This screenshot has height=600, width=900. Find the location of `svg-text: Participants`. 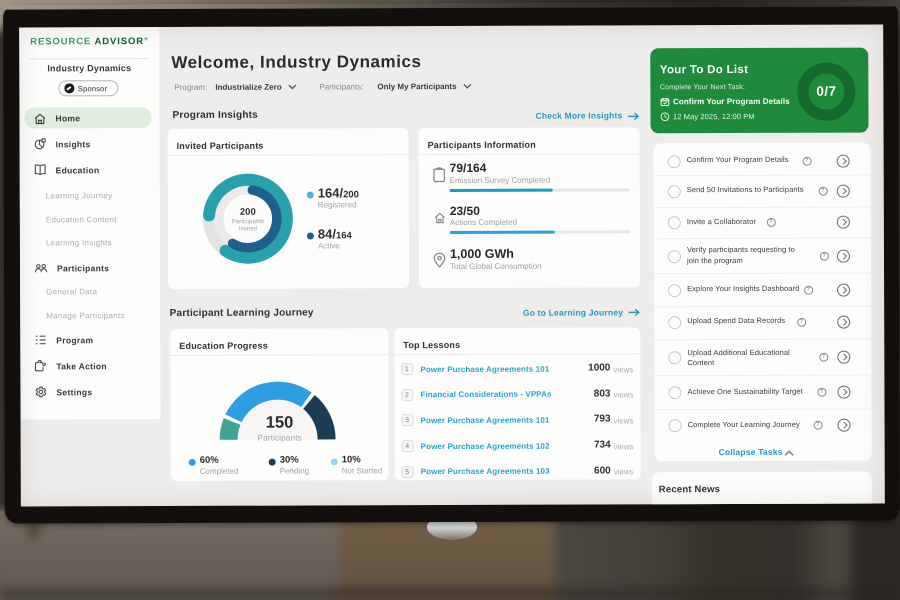

svg-text: Participants is located at coordinates (248, 221).